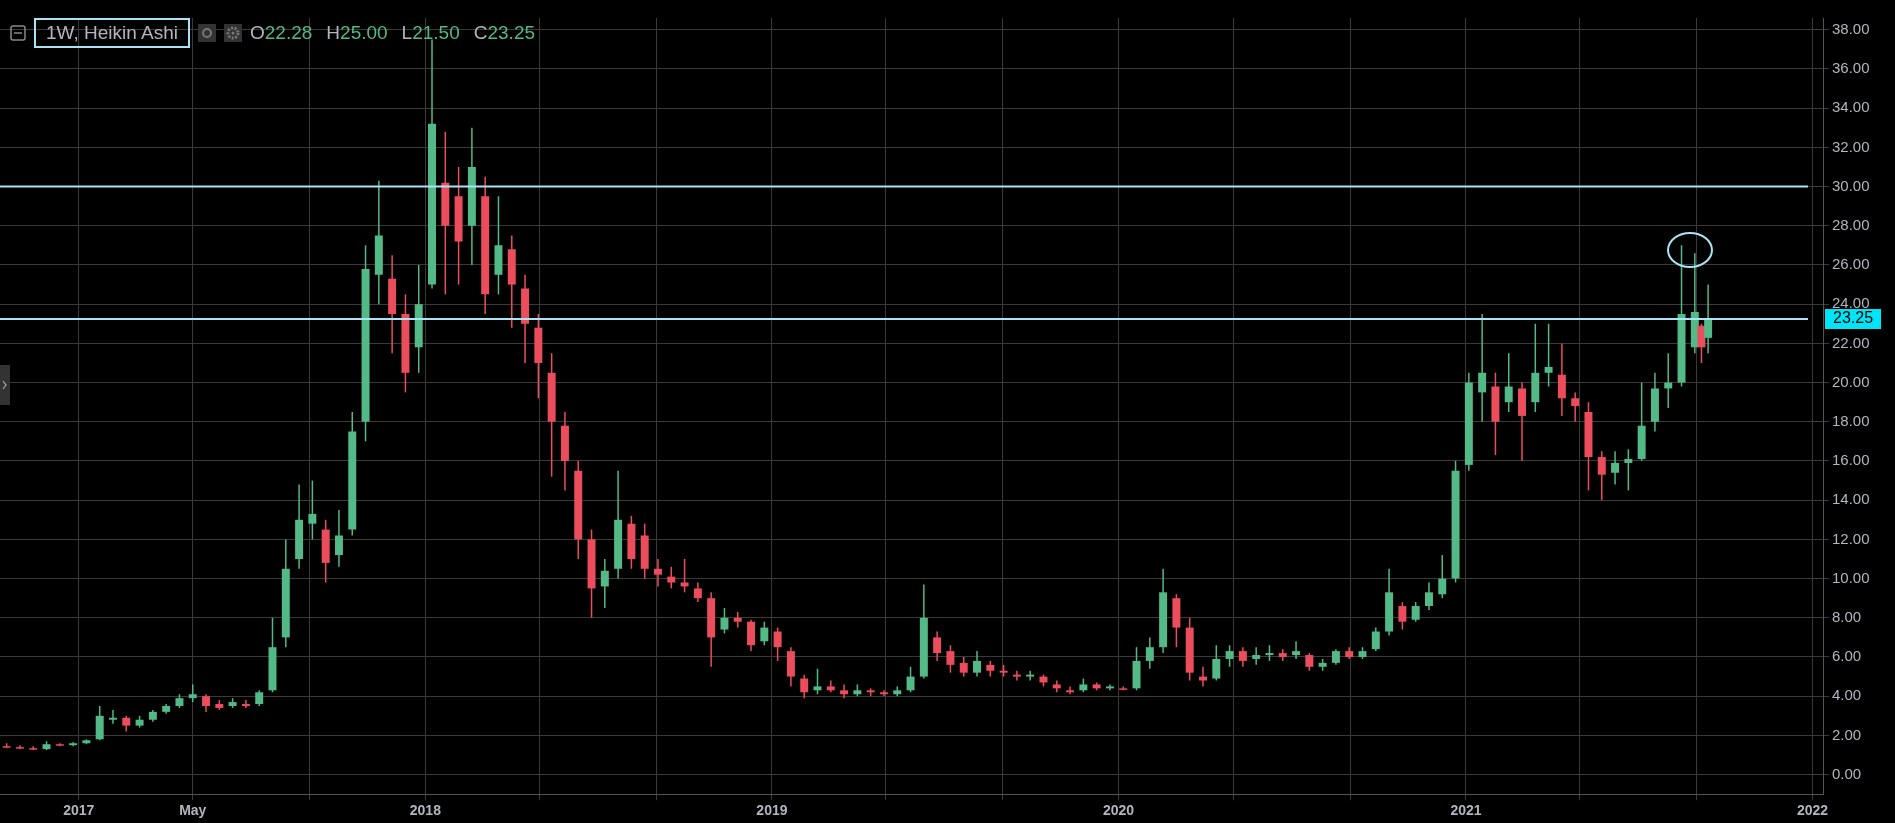  I want to click on y-tick-label: 4.00, so click(1847, 695).